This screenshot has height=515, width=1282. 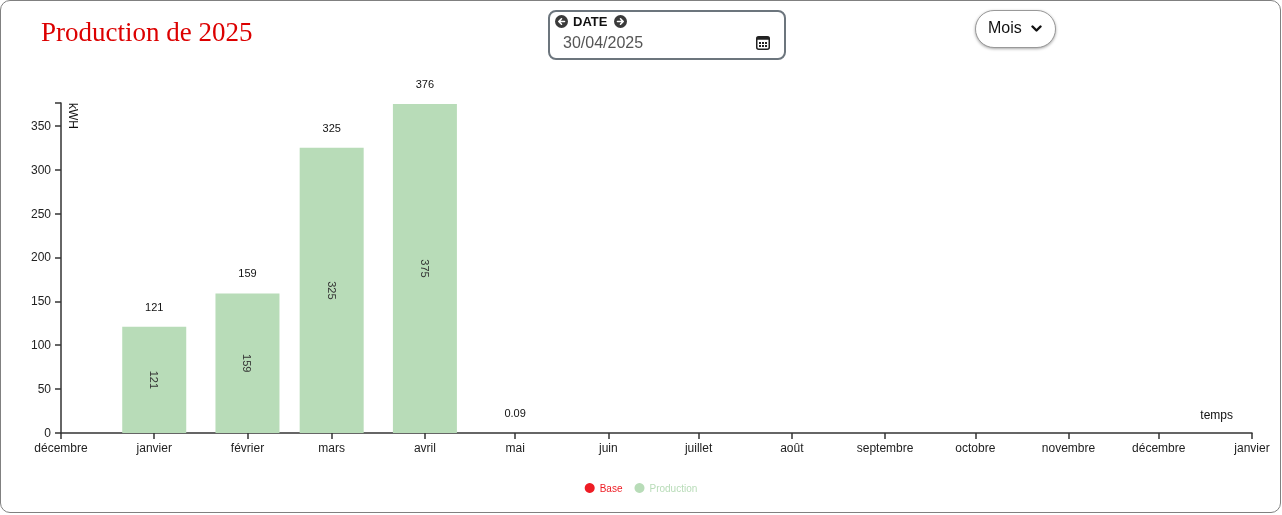 What do you see at coordinates (41, 169) in the screenshot?
I see `y-tick-label: 300` at bounding box center [41, 169].